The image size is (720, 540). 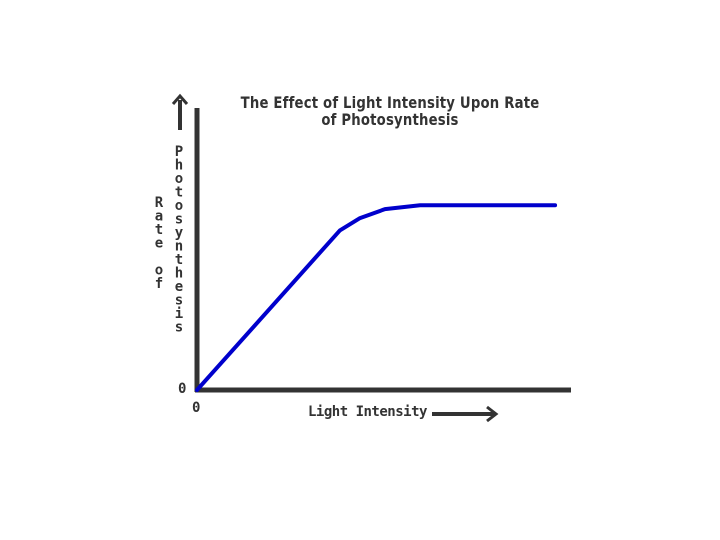 I want to click on x-origin-label: 0, so click(x=196, y=408).